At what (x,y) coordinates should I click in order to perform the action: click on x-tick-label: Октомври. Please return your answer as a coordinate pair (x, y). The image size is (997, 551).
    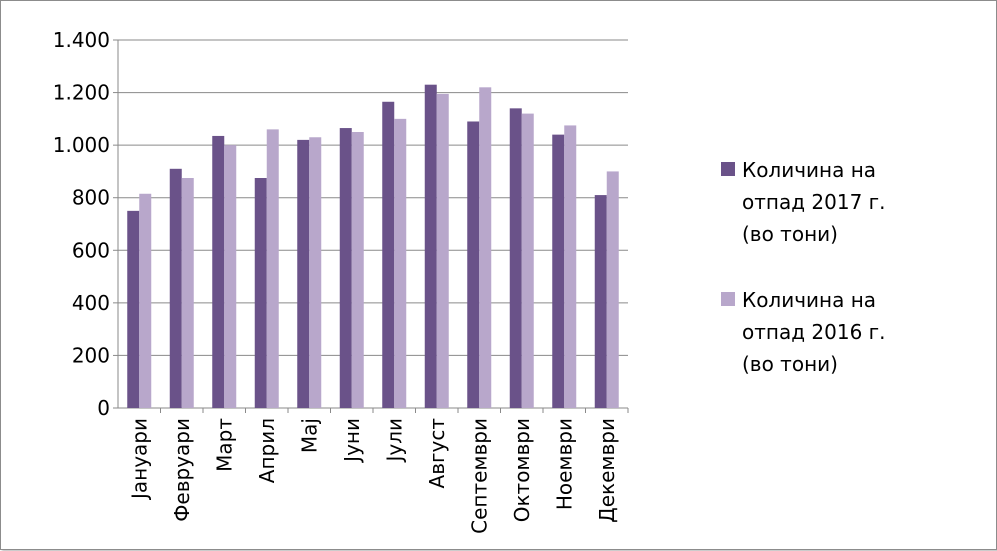
    Looking at the image, I should click on (522, 470).